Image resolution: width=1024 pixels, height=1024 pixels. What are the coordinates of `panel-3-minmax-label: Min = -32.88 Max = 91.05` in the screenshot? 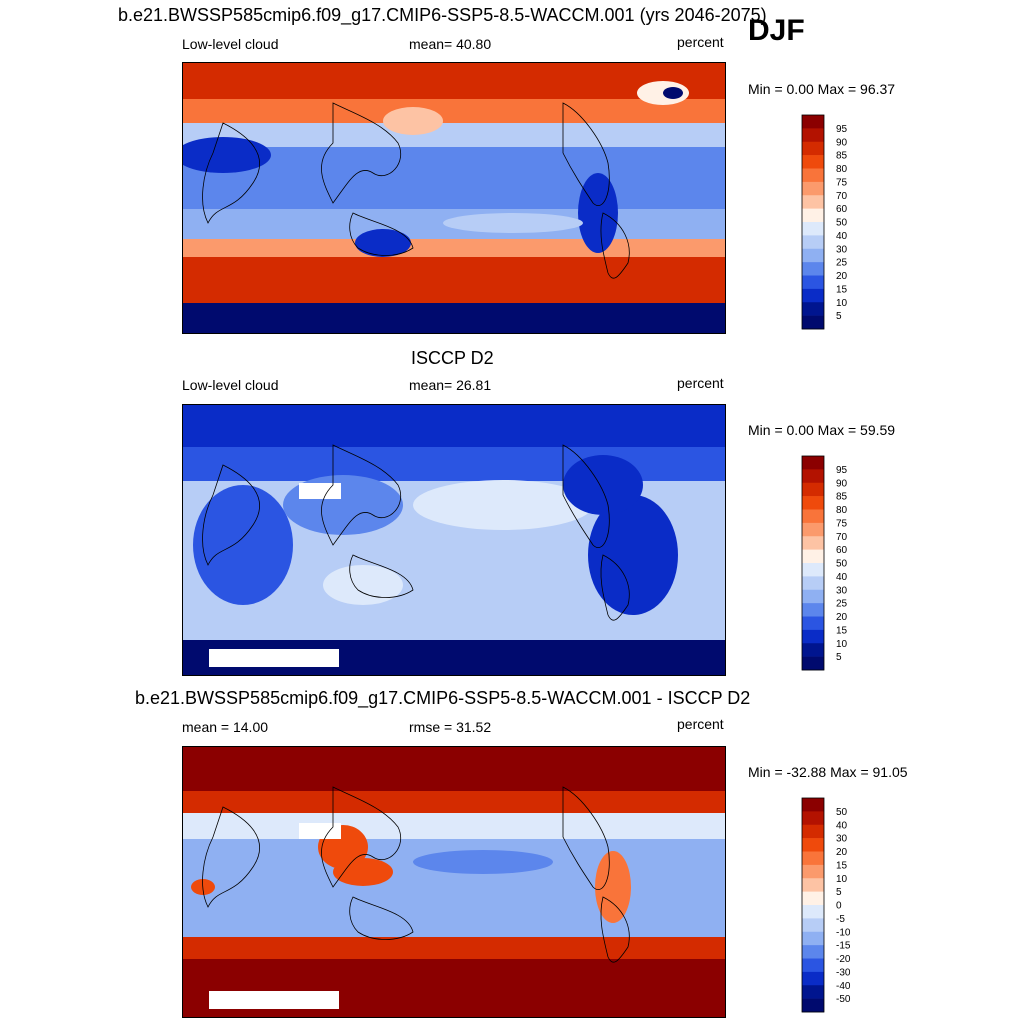 It's located at (828, 772).